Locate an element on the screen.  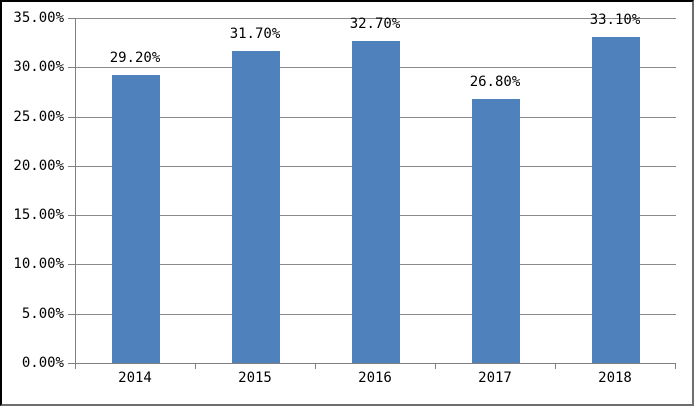
bar-value-label: 29.20% is located at coordinates (135, 58).